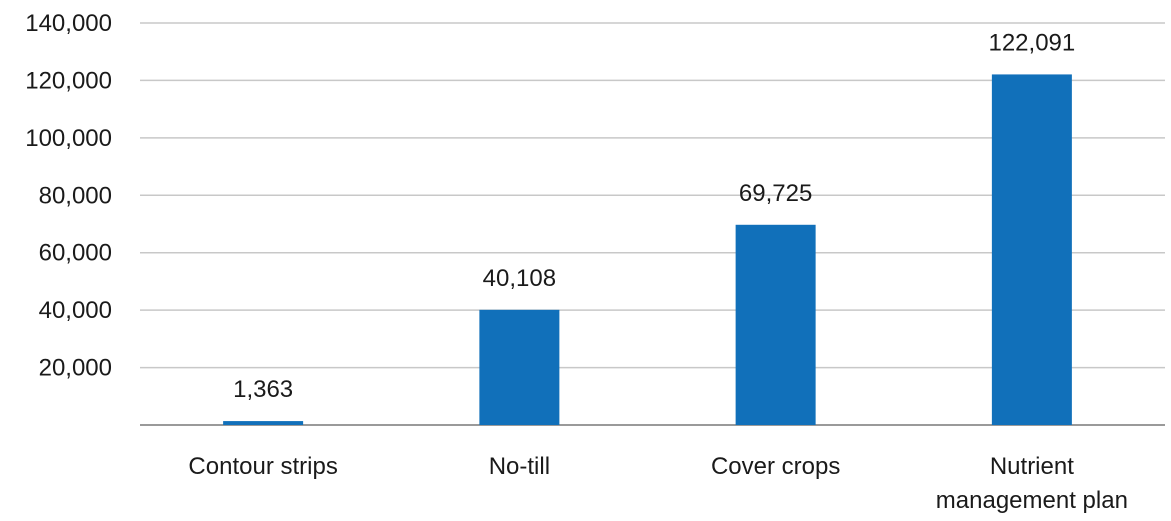  What do you see at coordinates (519, 278) in the screenshot?
I see `data-label: 40,108` at bounding box center [519, 278].